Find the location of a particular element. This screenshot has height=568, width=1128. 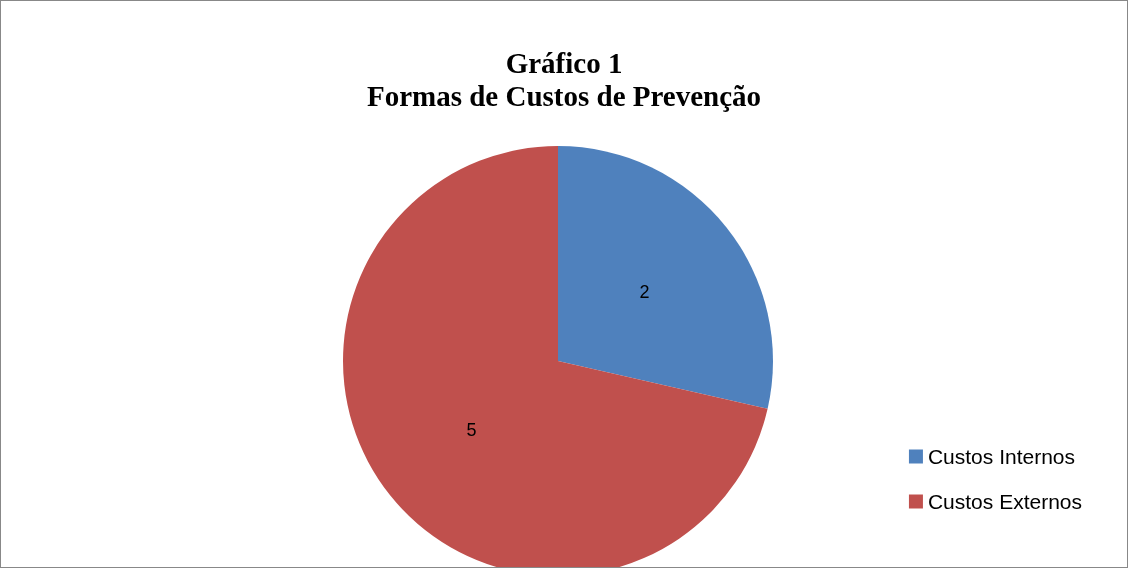

chart-title: Gráfico 1 is located at coordinates (564, 62).